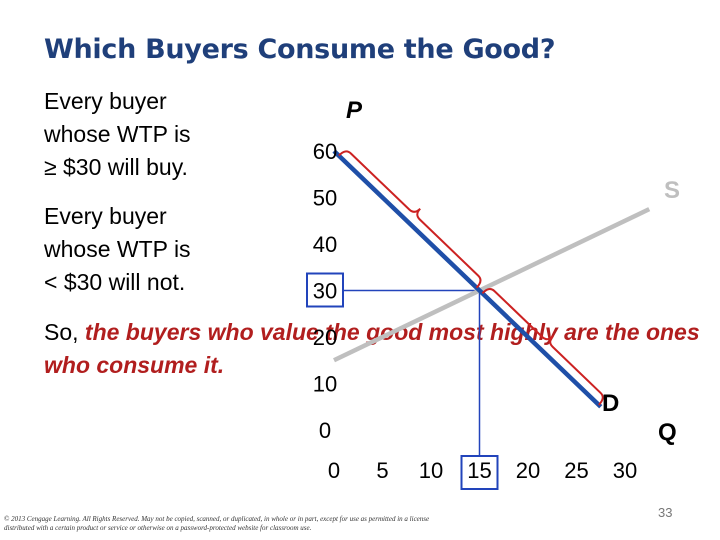  Describe the element at coordinates (325, 384) in the screenshot. I see `y-tick-label: 10` at that location.